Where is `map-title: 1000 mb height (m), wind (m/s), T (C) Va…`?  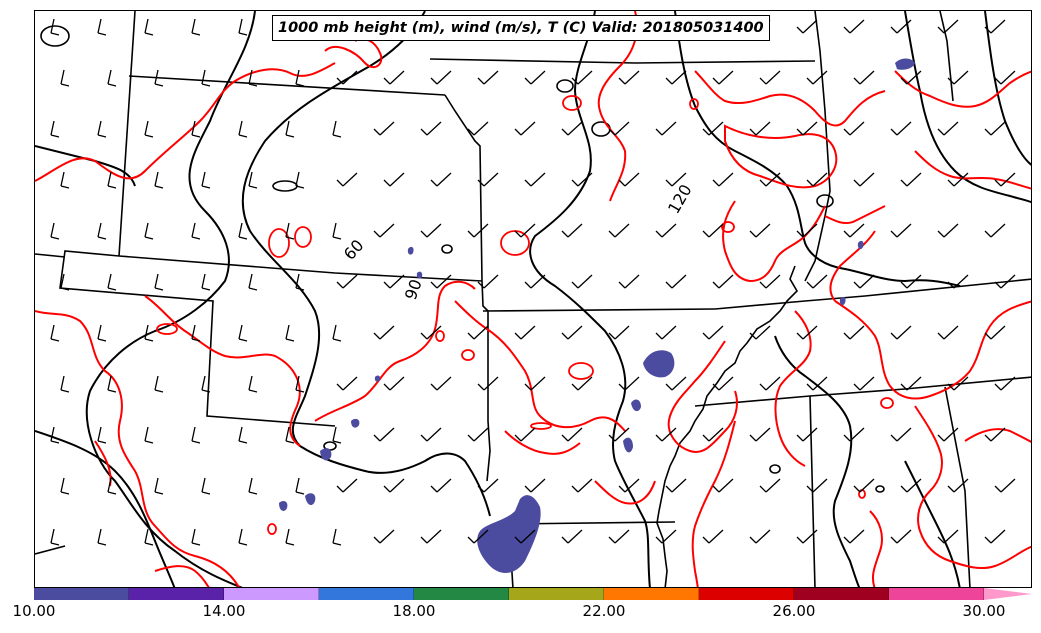 map-title: 1000 mb height (m), wind (m/s), T (C) Va… is located at coordinates (521, 28).